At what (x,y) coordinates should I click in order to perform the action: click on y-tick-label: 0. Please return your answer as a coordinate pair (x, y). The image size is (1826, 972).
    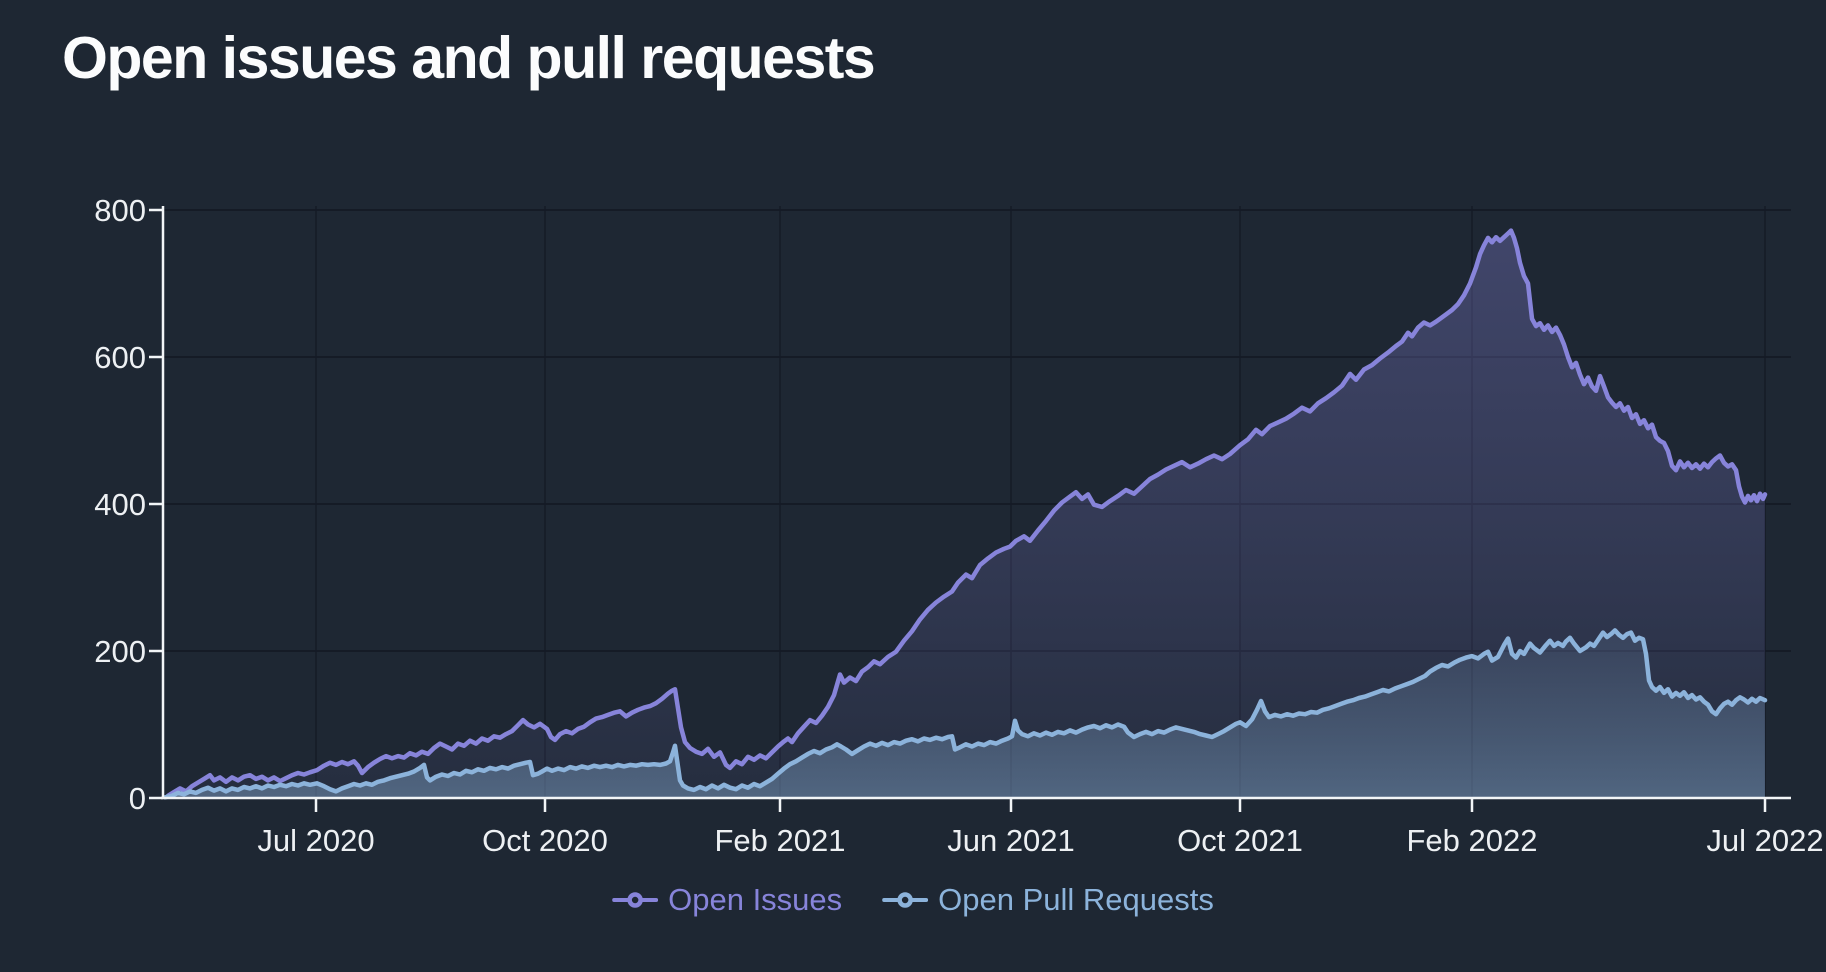
    Looking at the image, I should click on (137, 798).